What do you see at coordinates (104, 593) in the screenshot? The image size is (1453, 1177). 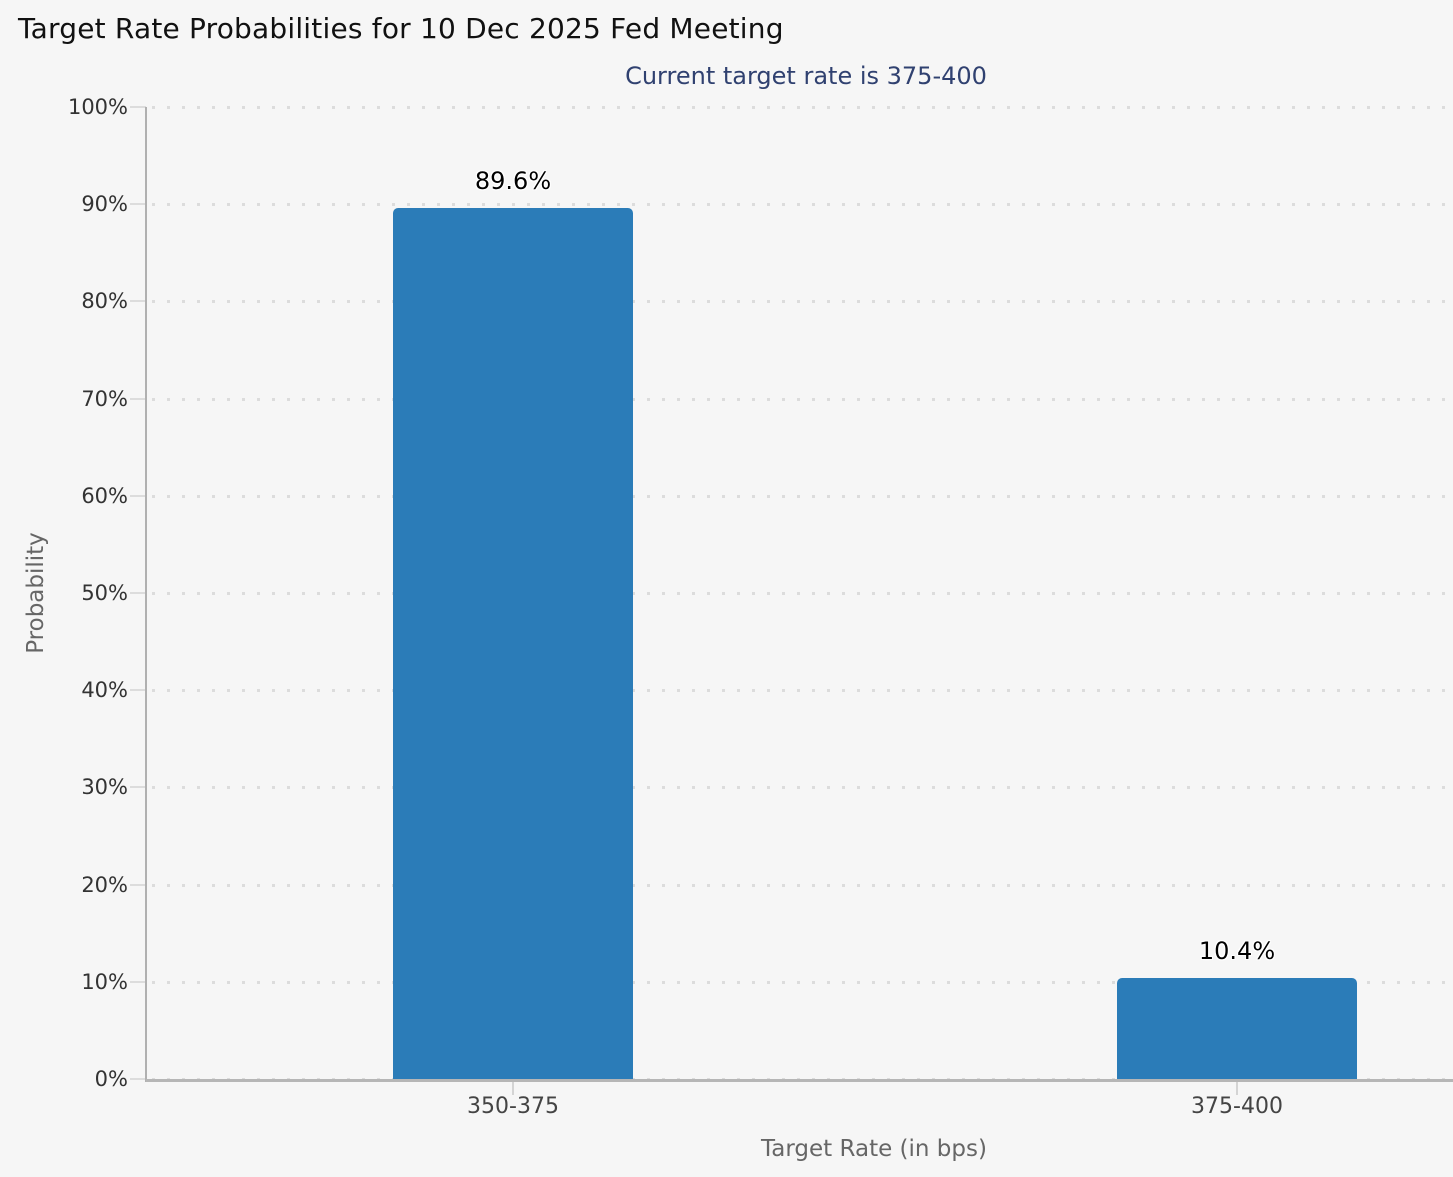 I see `y-axis-label-50: 50%` at bounding box center [104, 593].